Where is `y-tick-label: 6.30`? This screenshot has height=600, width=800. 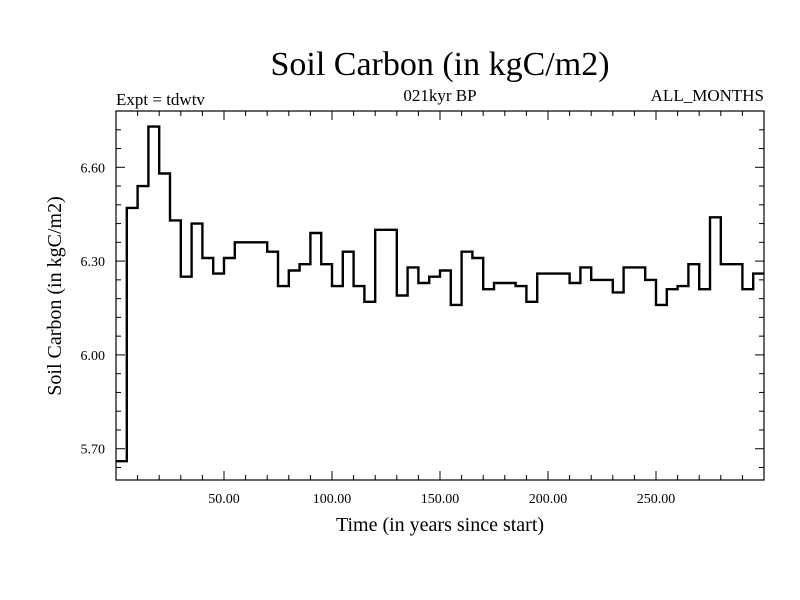
y-tick-label: 6.30 is located at coordinates (93, 262).